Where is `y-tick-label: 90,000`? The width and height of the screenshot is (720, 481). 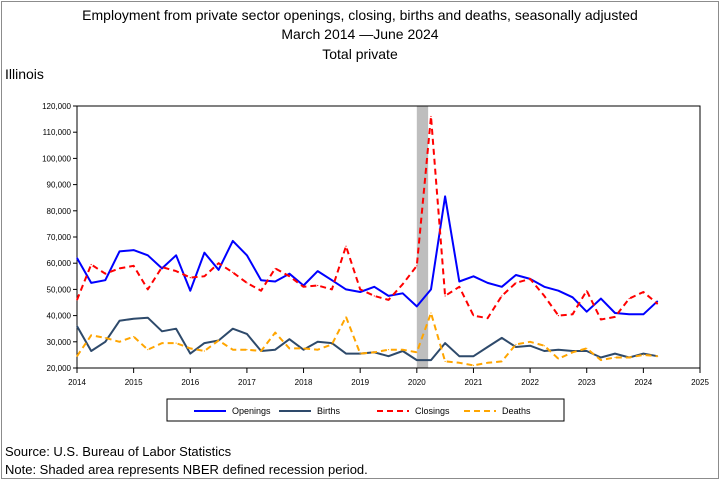 y-tick-label: 90,000 is located at coordinates (59, 185).